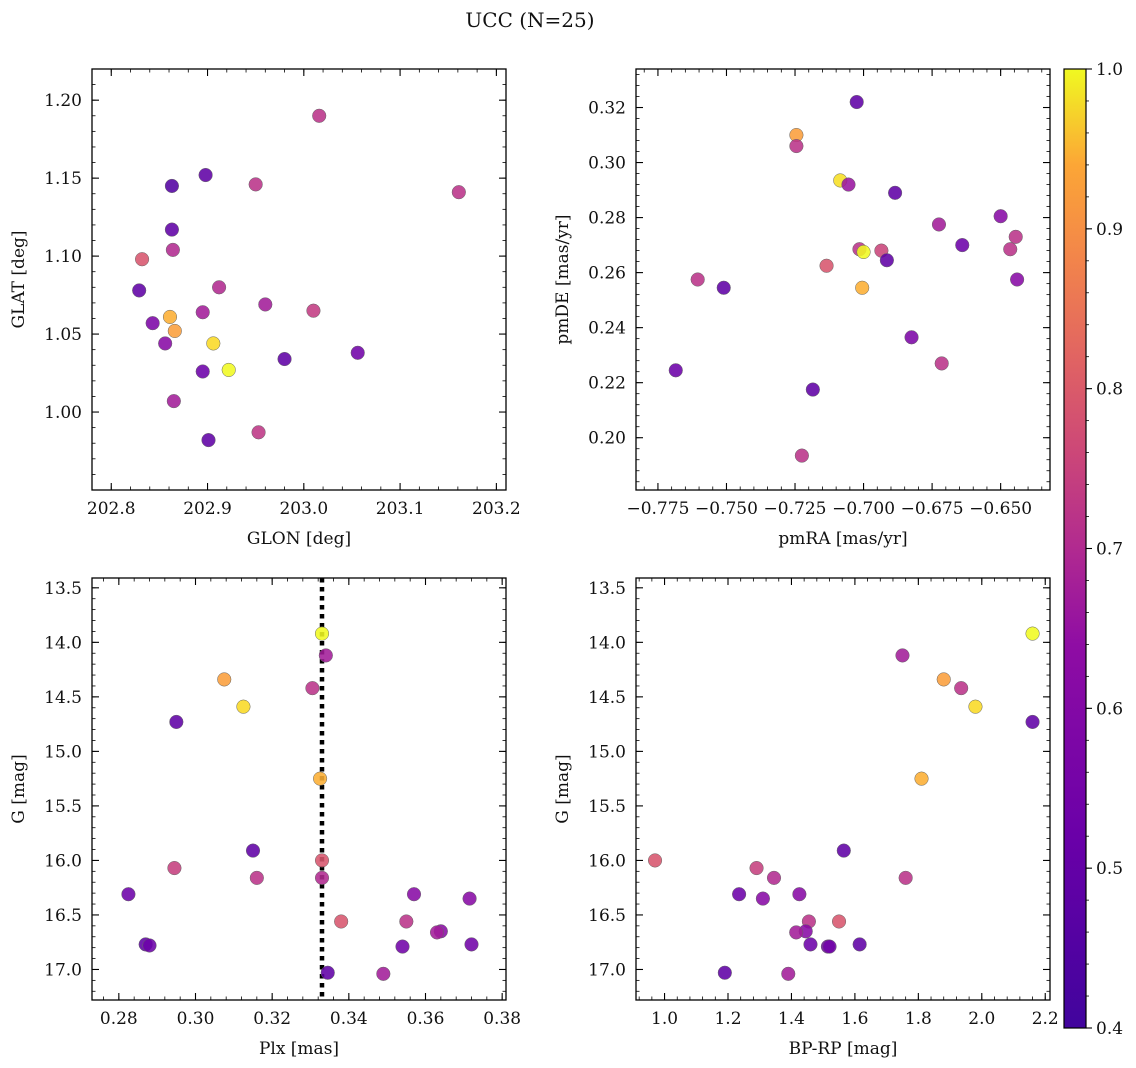 Image resolution: width=1136 pixels, height=1068 pixels. Describe the element at coordinates (607, 589) in the screenshot. I see `y-tick-label: 13.5` at that location.